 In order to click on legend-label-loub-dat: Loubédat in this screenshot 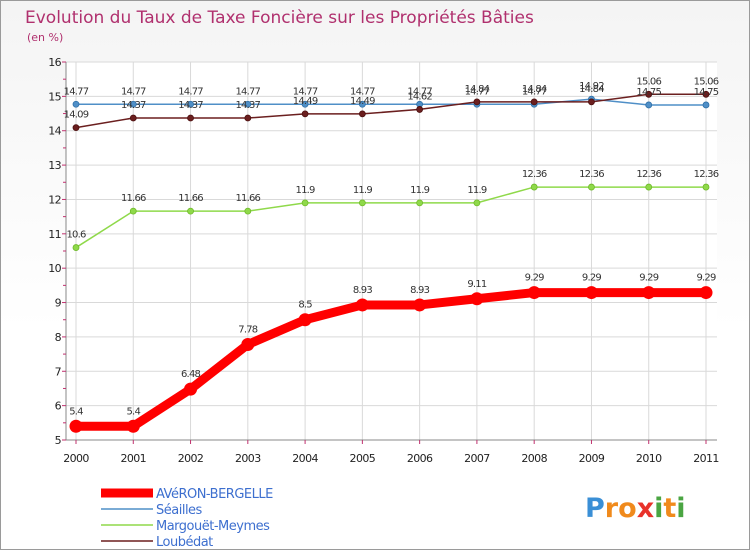, I will do `click(184, 542)`.